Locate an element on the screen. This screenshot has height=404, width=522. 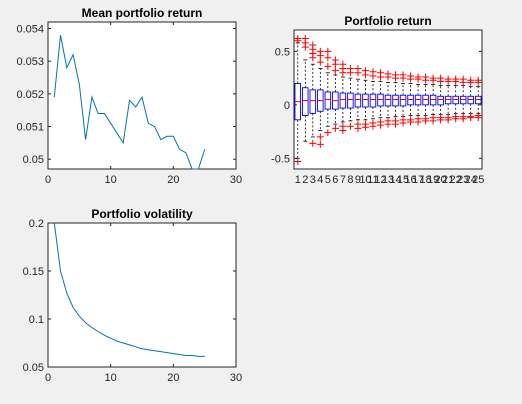
portfolio-return-xtick-label: 20 is located at coordinates (441, 180).